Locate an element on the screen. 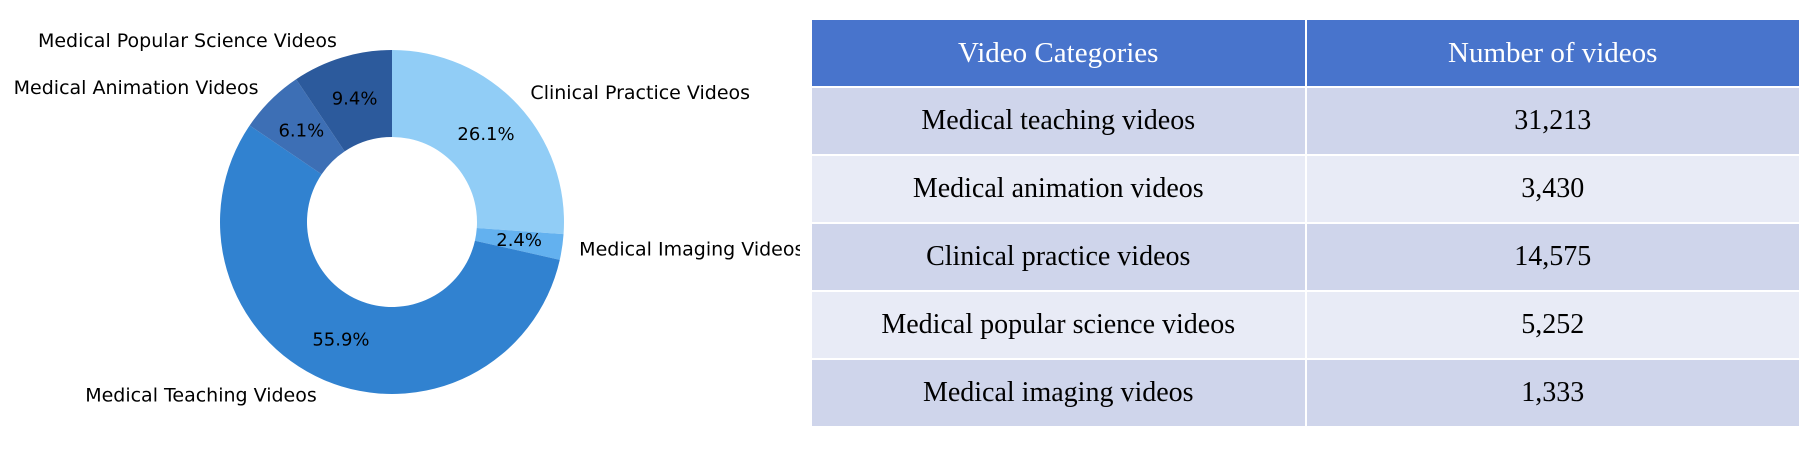  donut-slice-medical-teaching-videos is located at coordinates (389, 260).